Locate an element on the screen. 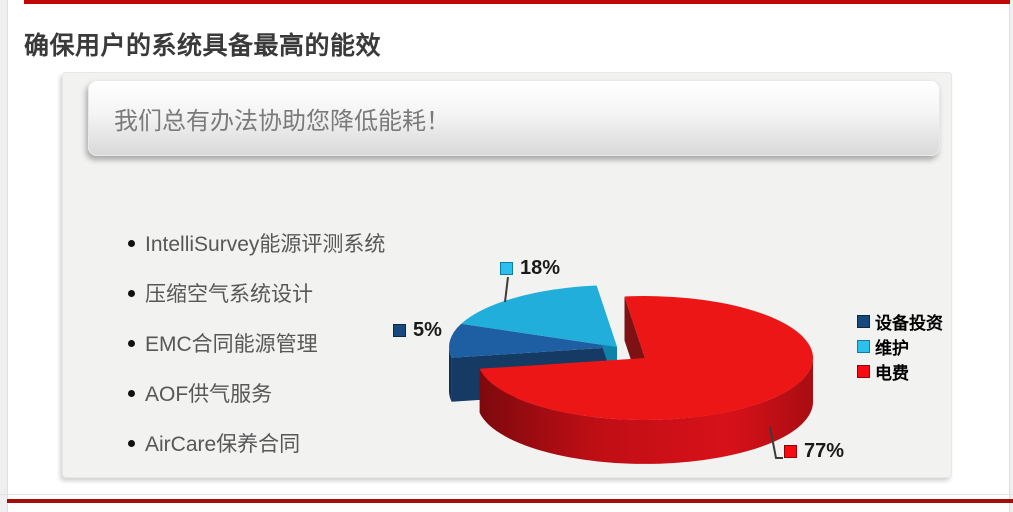 This screenshot has height=512, width=1013. data-label-text: 5% is located at coordinates (427, 329).